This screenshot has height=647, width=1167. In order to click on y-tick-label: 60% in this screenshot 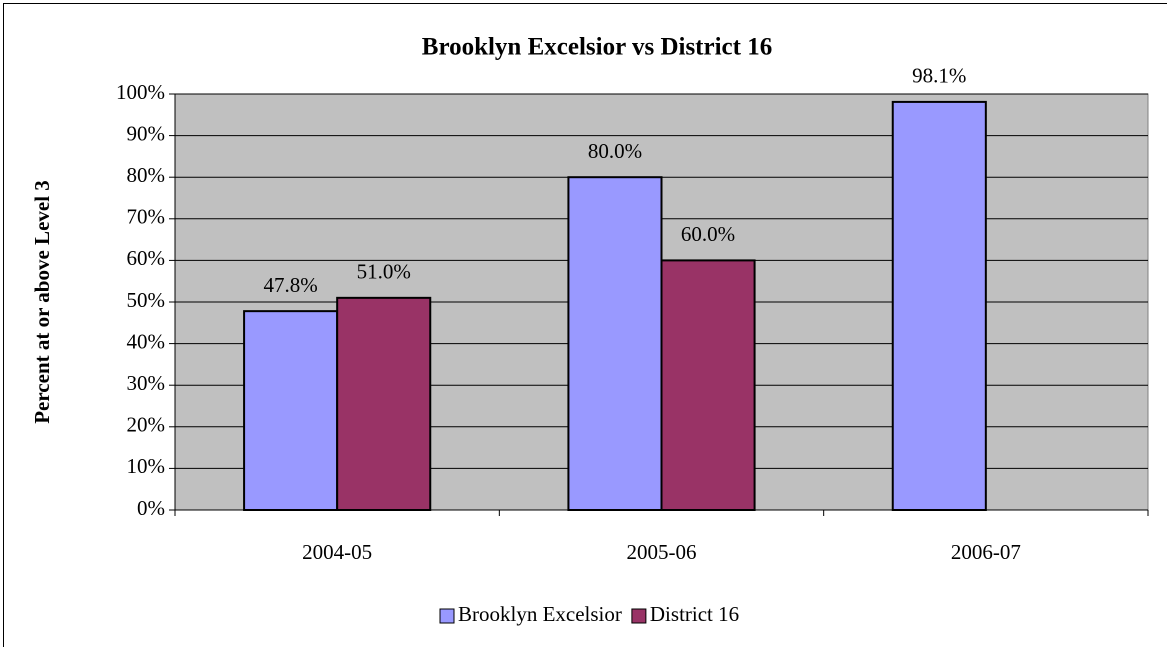, I will do `click(146, 258)`.